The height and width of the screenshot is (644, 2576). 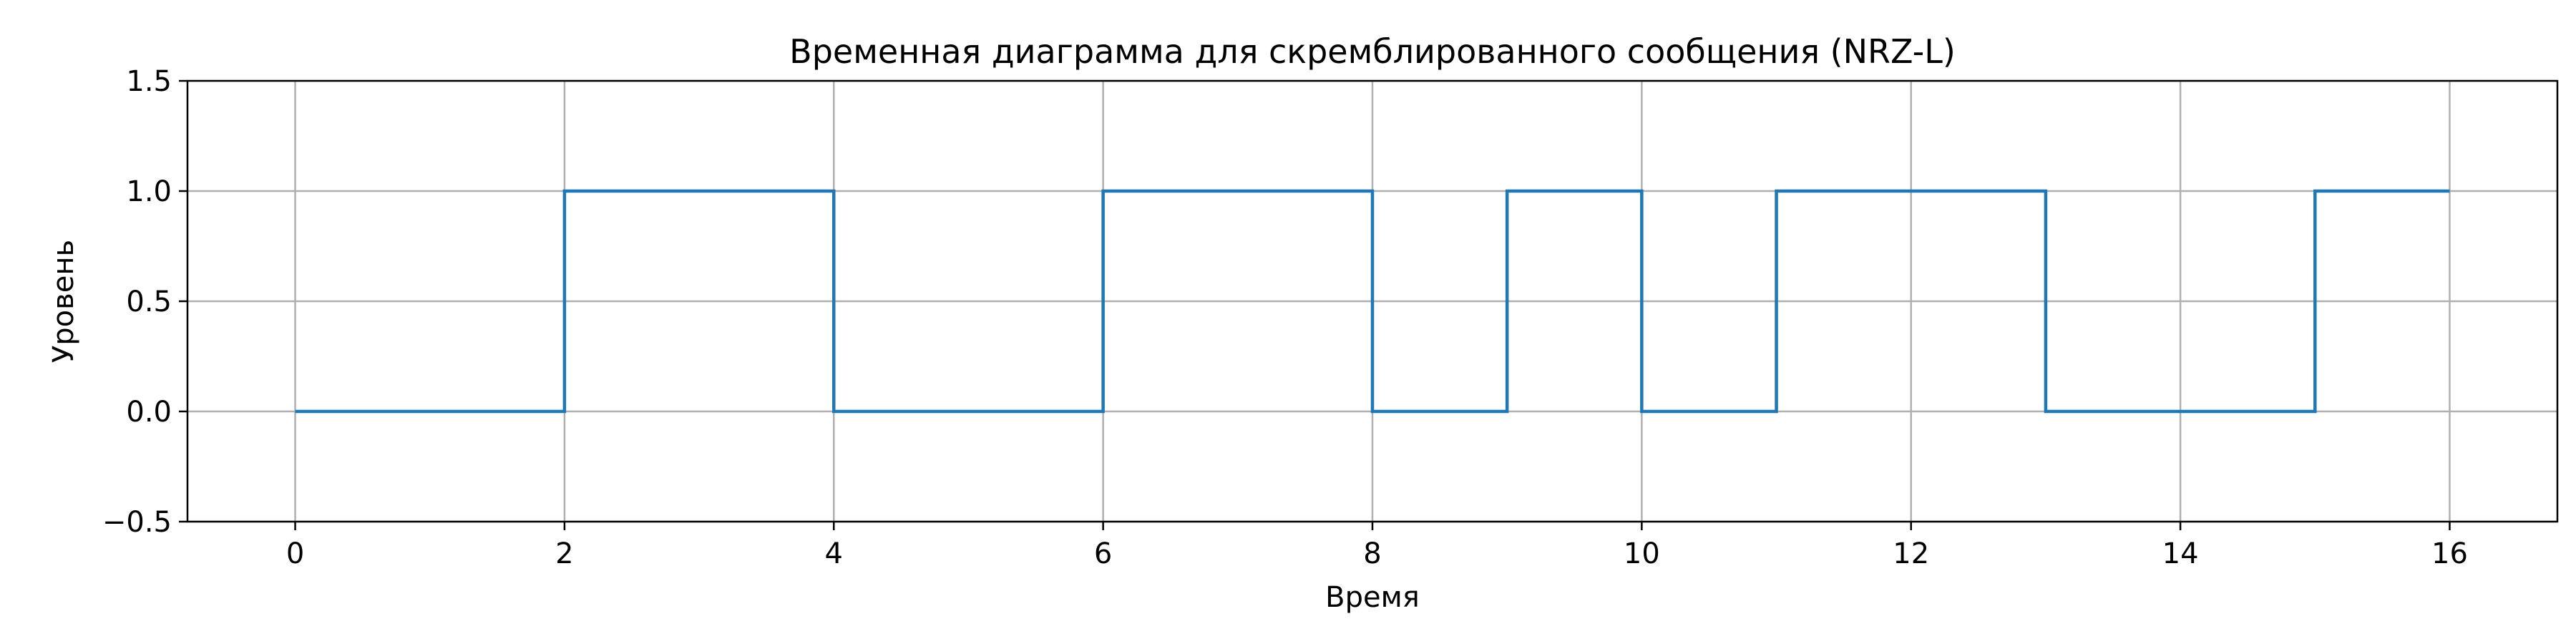 I want to click on x-axis-ticks: 0 2 4 6 8 10 12 14 16, so click(x=1377, y=546).